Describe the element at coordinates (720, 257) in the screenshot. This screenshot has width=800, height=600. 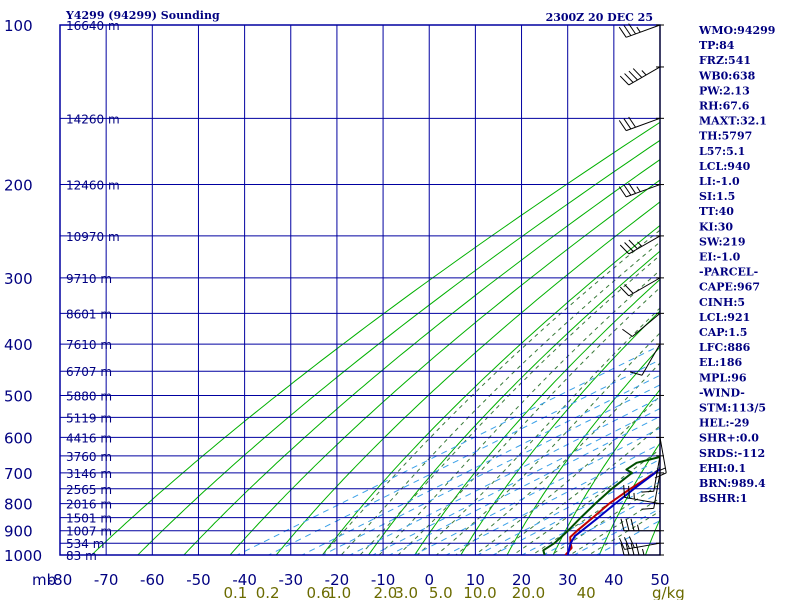
I see `stat-line: EI:-1.0` at that location.